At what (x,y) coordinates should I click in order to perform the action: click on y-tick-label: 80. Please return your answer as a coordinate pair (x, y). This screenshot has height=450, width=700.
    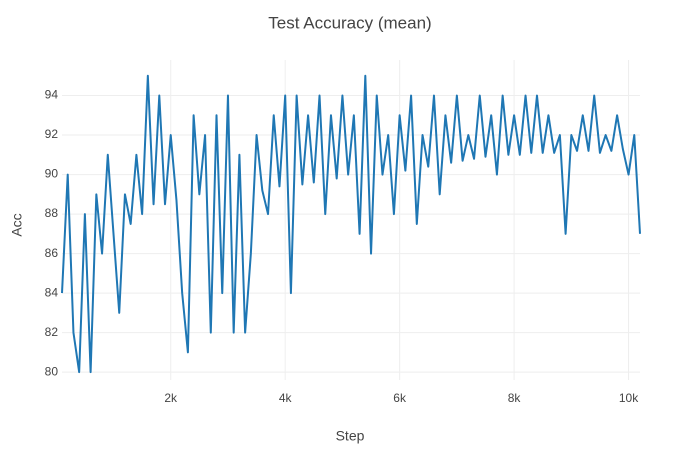
    Looking at the image, I should click on (52, 371).